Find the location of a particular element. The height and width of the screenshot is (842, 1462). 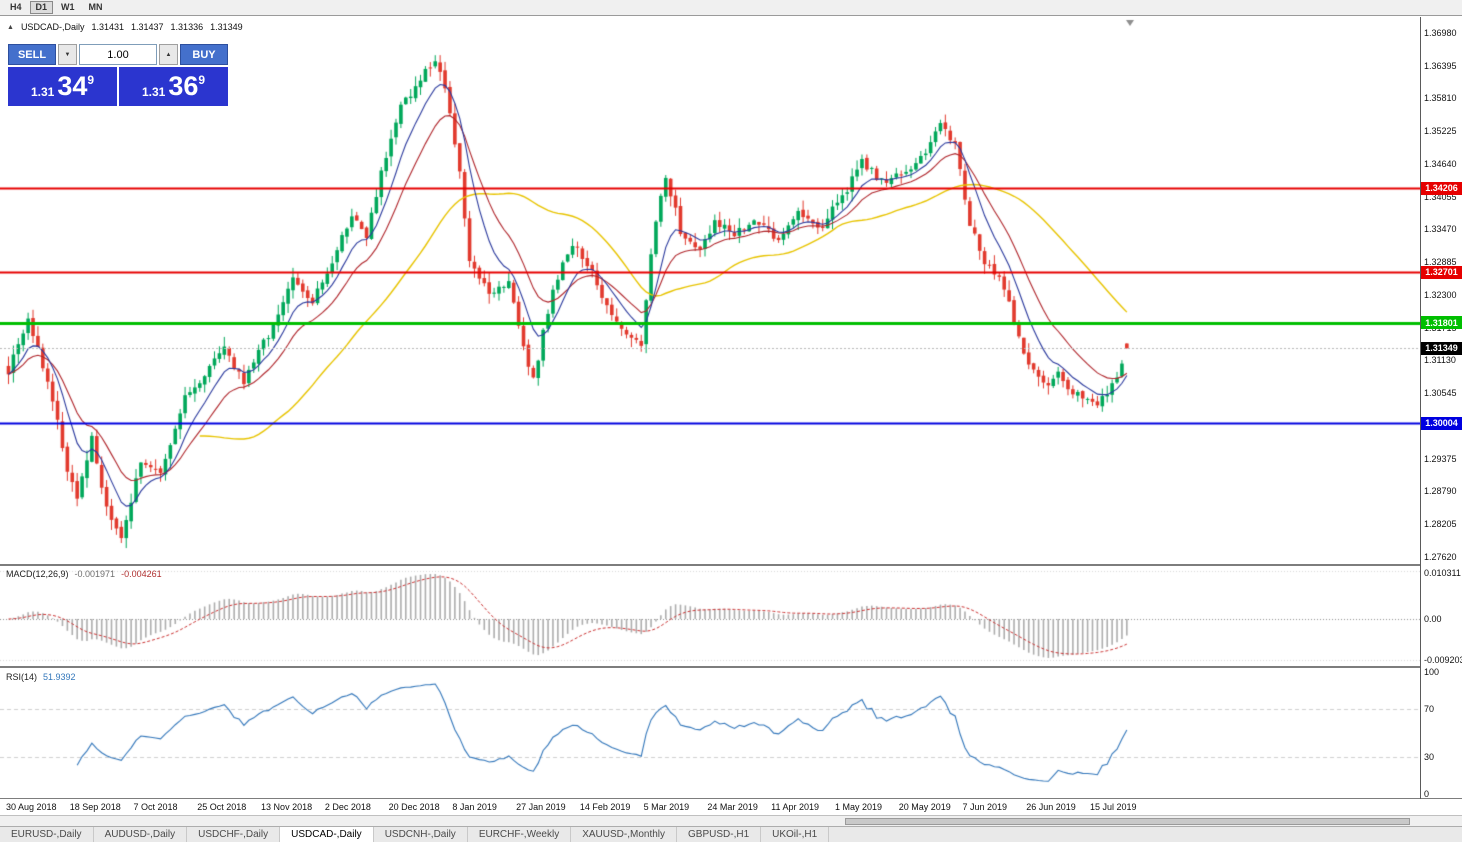

time-axis-label: 1 May 2019 is located at coordinates (858, 807).